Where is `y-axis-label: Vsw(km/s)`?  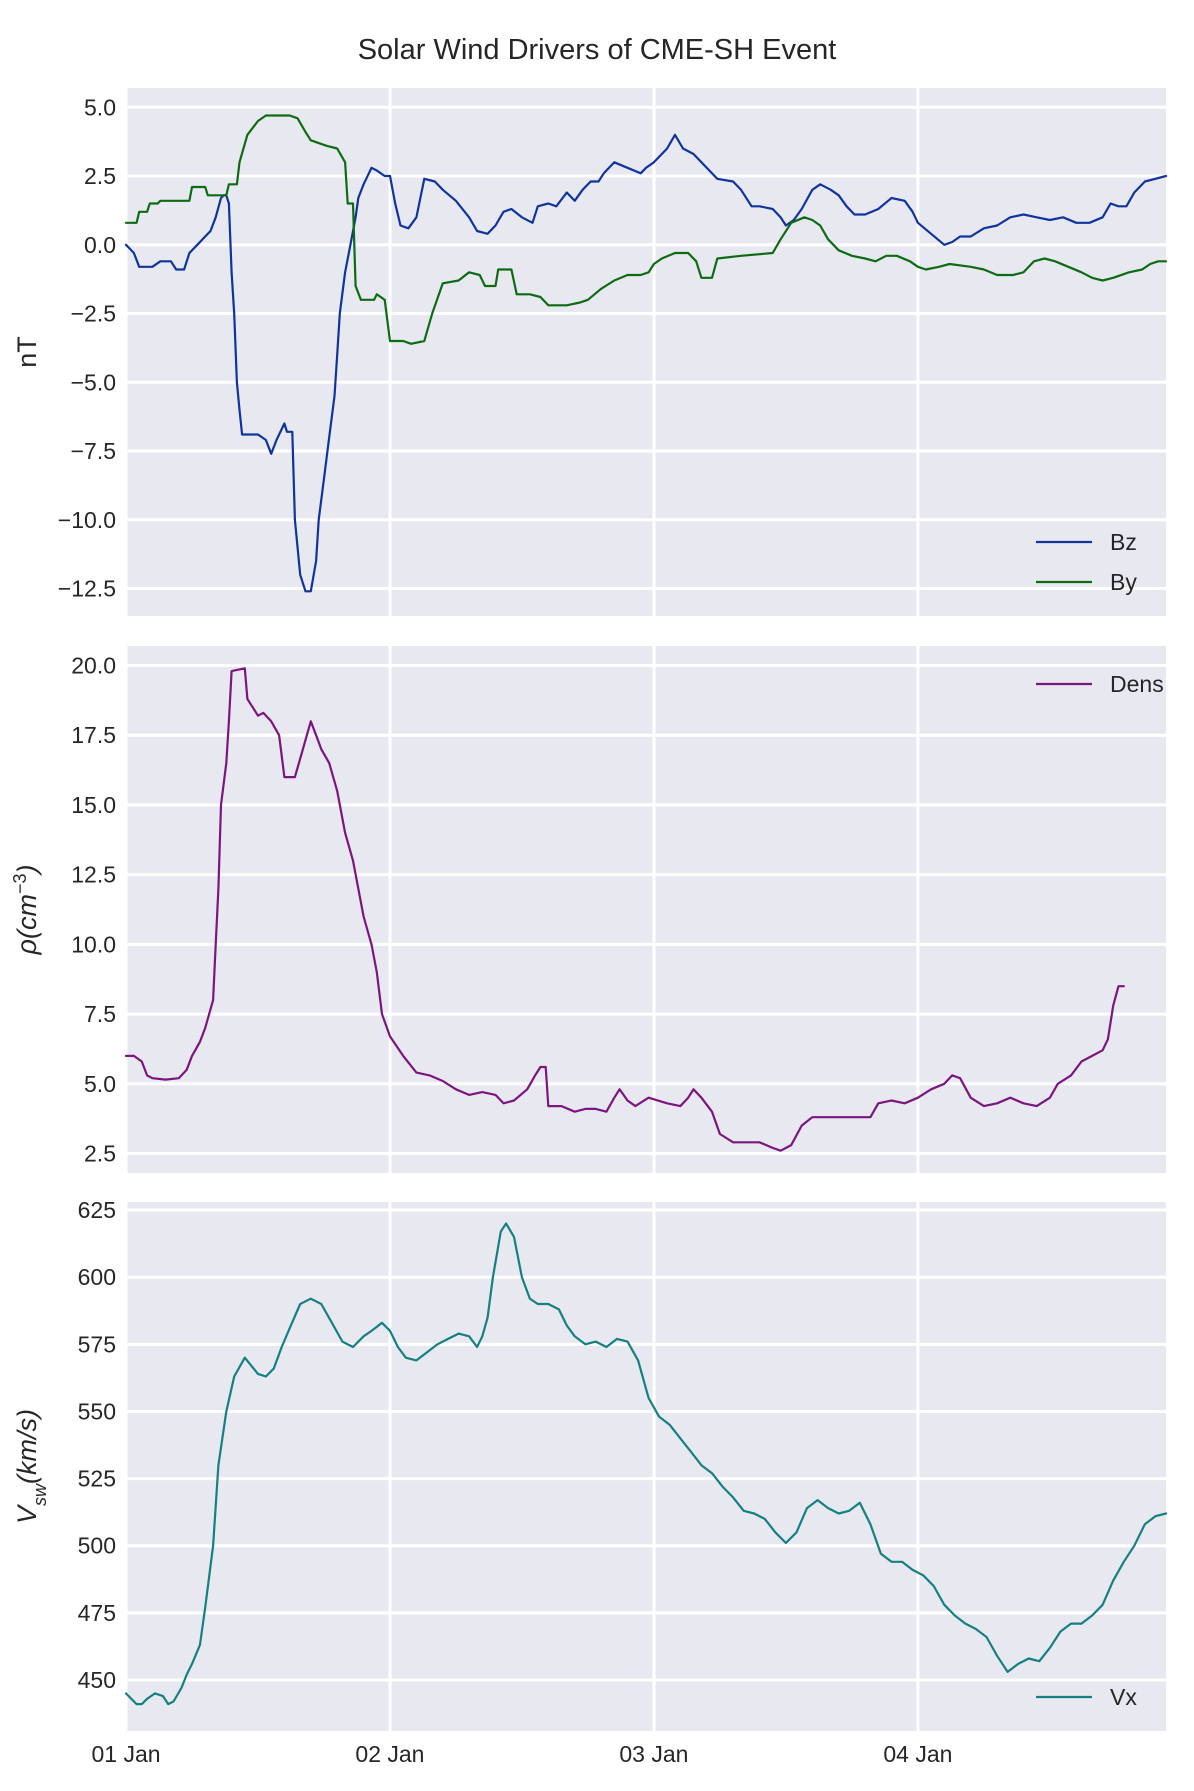 y-axis-label: Vsw(km/s) is located at coordinates (31, 1466).